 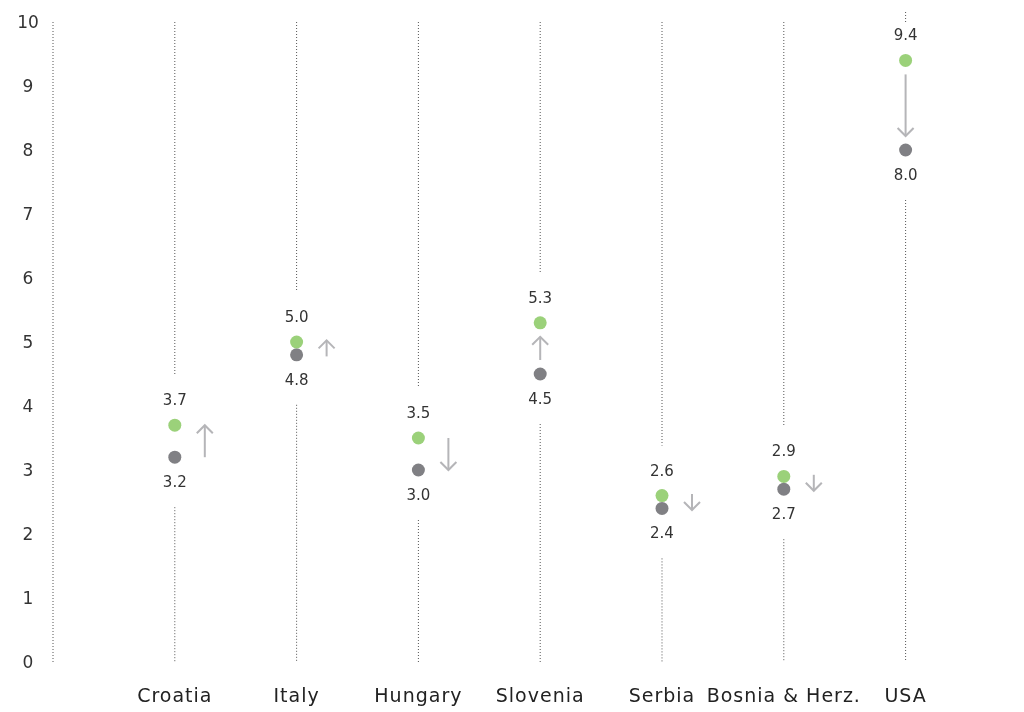 What do you see at coordinates (540, 399) in the screenshot?
I see `data-label: 4.5` at bounding box center [540, 399].